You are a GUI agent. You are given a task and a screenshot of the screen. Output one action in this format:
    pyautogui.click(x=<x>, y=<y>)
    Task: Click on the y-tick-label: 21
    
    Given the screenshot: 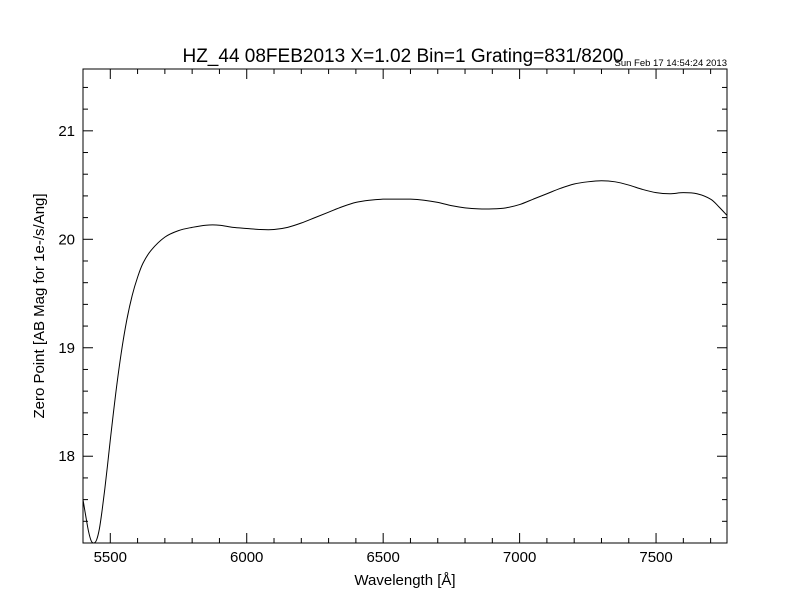 What is the action you would take?
    pyautogui.click(x=66, y=131)
    